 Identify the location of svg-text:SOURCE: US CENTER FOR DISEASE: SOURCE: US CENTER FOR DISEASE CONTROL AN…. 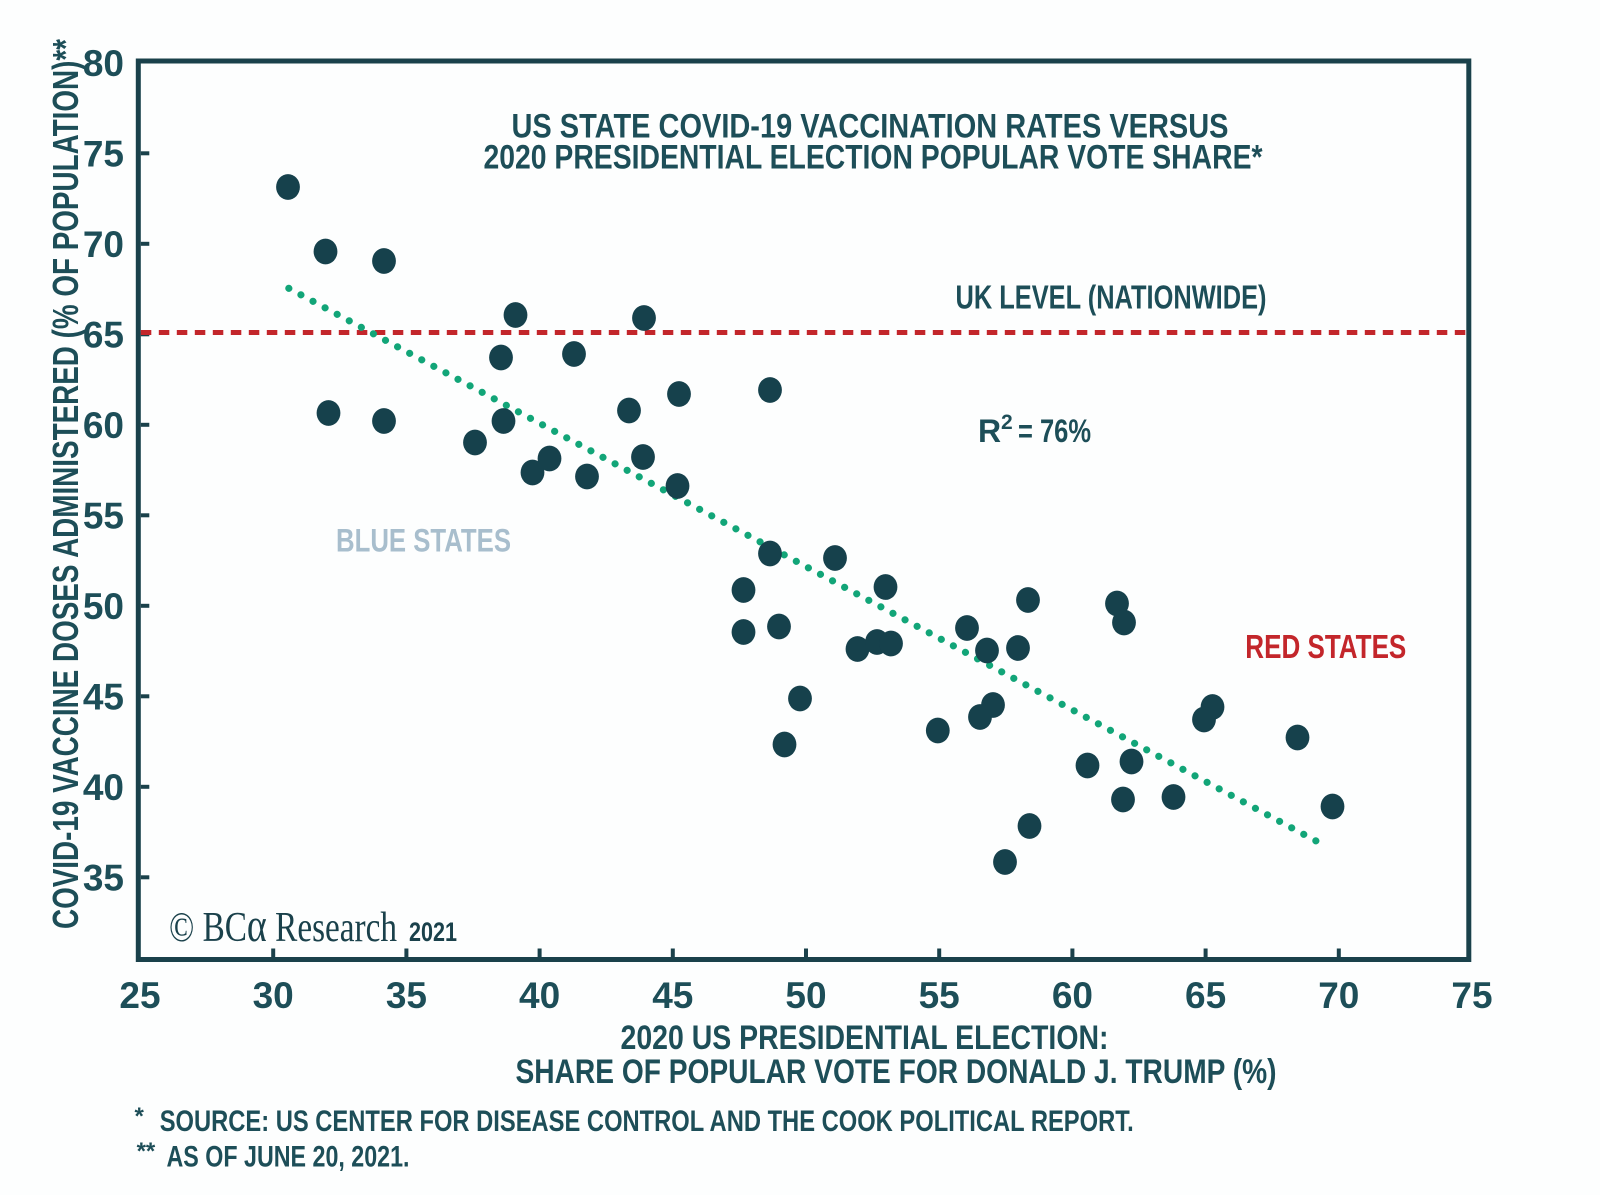
(647, 1121).